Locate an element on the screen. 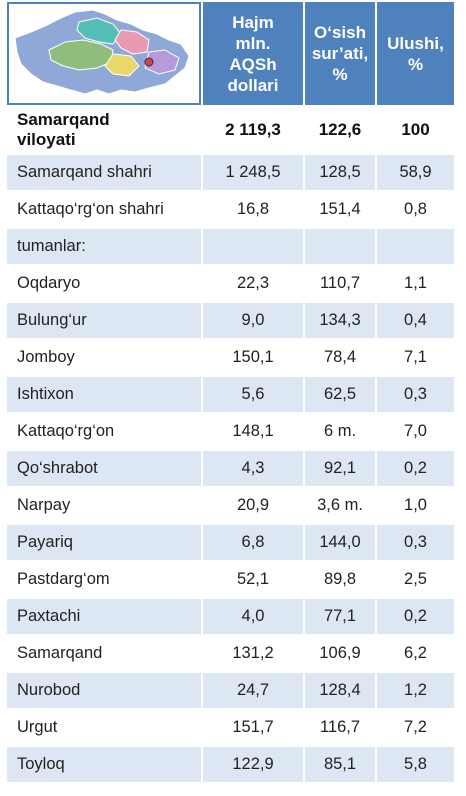 The height and width of the screenshot is (796, 466). total-name-l1: Samarqand is located at coordinates (63, 119).